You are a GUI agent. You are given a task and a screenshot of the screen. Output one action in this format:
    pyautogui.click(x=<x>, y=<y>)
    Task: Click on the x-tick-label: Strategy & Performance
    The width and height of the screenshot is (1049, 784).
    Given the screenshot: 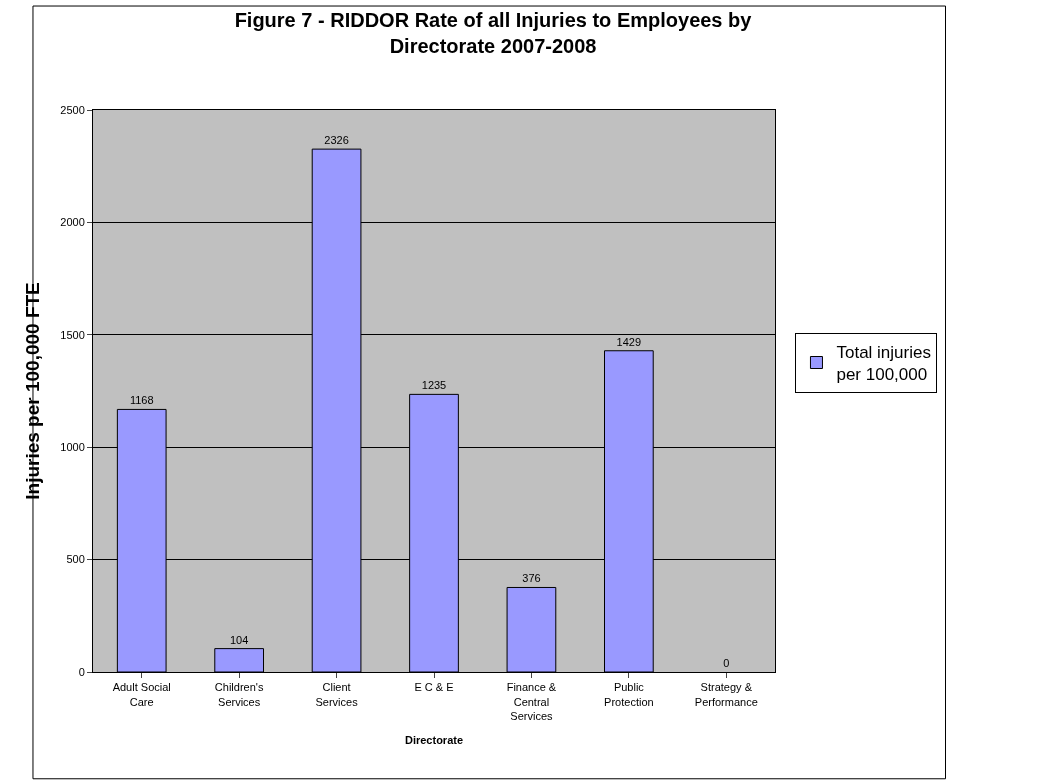 What is the action you would take?
    pyautogui.click(x=726, y=694)
    